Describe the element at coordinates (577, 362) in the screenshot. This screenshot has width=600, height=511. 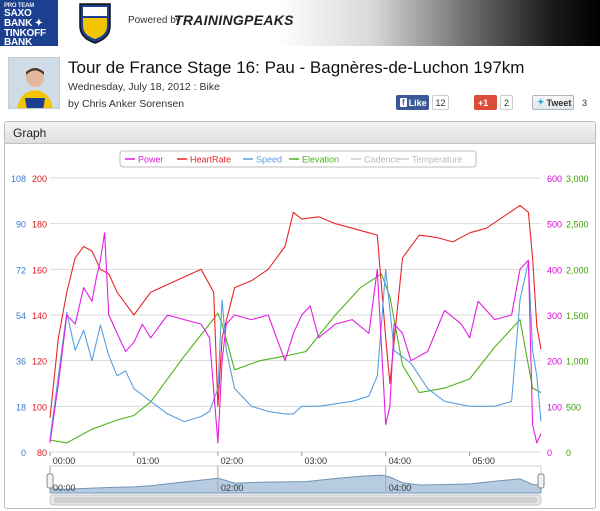
I see `elevation-axis-tick-label: 1,000` at that location.